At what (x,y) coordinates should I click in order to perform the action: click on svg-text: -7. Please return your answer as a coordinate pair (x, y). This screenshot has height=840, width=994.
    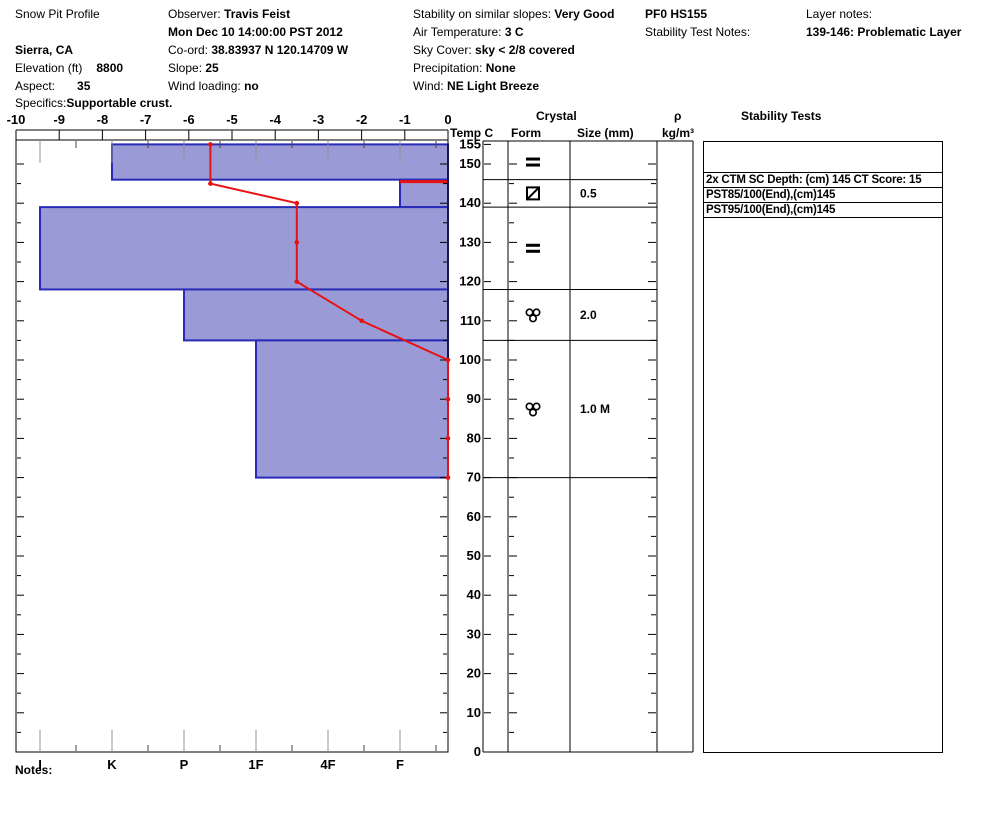
    Looking at the image, I should click on (146, 119).